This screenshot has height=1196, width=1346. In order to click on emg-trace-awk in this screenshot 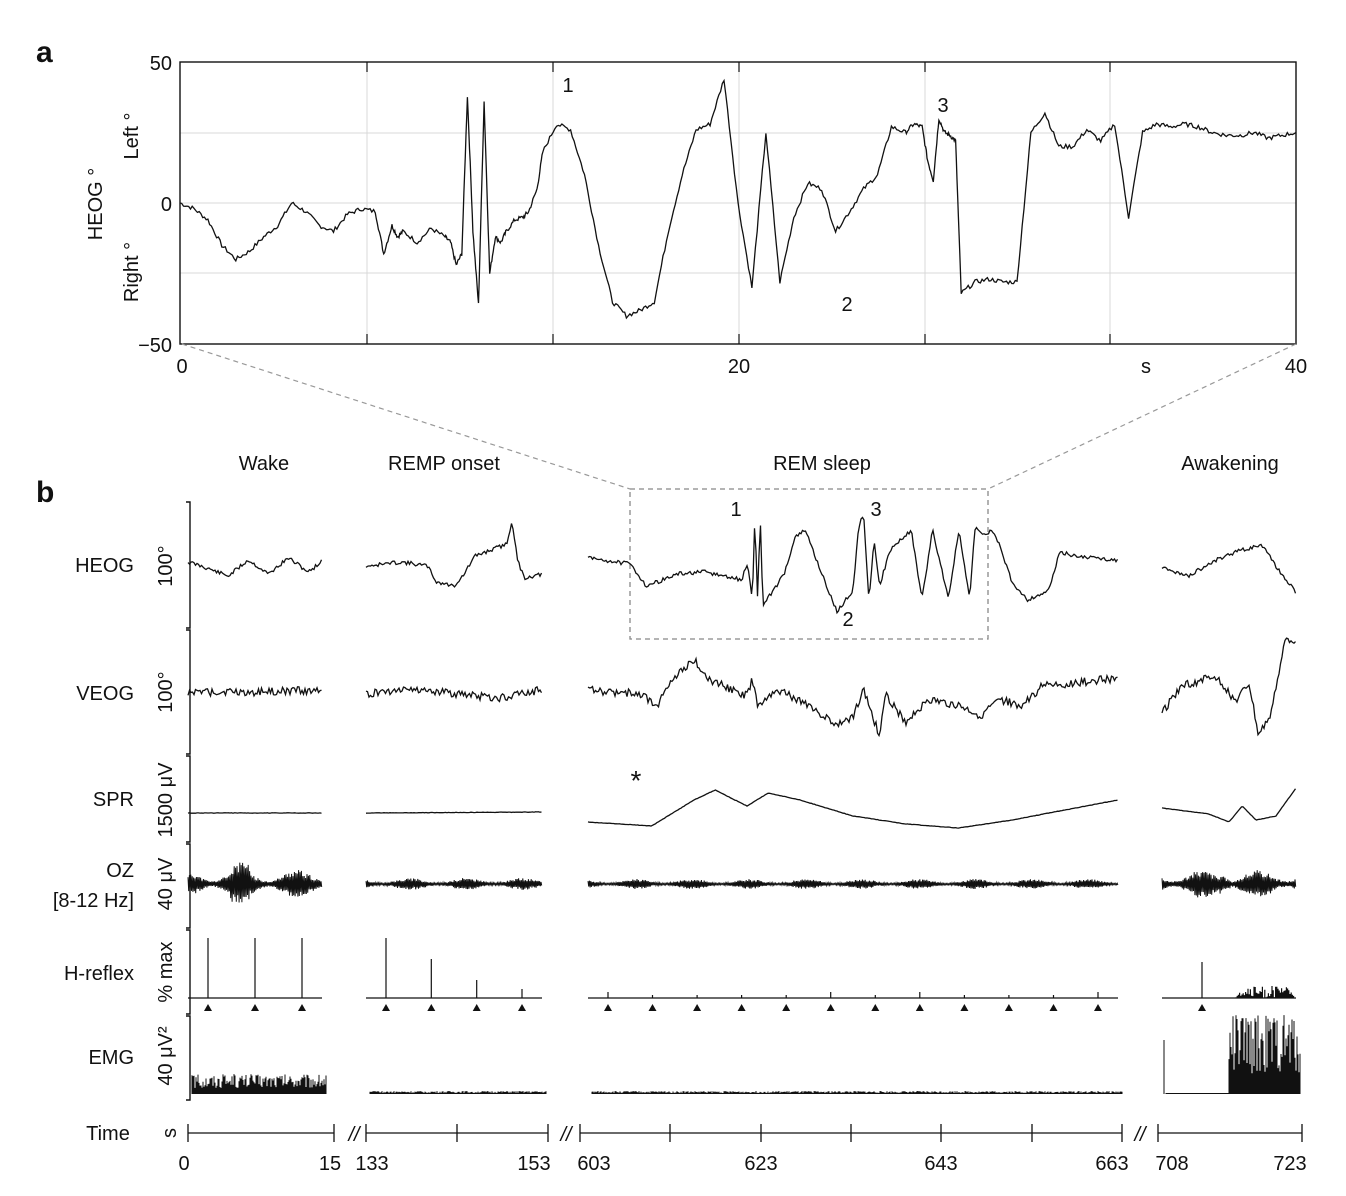, I will do `click(1232, 1054)`.